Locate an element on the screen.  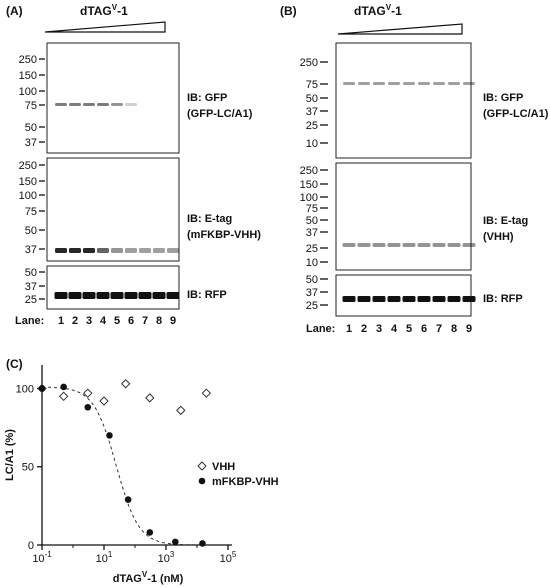
panel-a-rfp-blot is located at coordinates (113, 287).